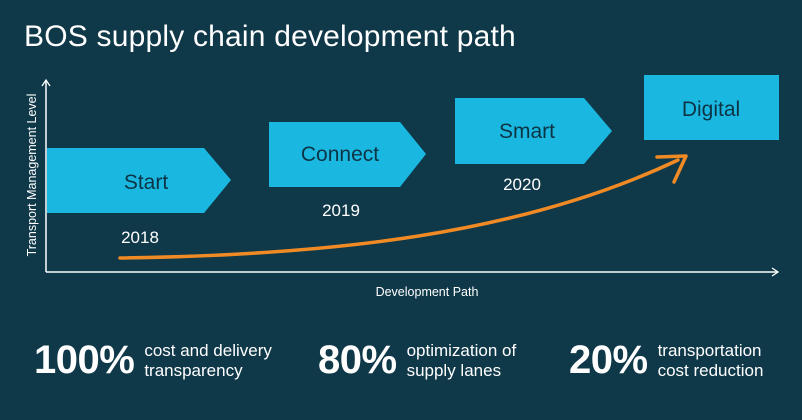  What do you see at coordinates (461, 360) in the screenshot?
I see `stat-description: optimization of supply lanes` at bounding box center [461, 360].